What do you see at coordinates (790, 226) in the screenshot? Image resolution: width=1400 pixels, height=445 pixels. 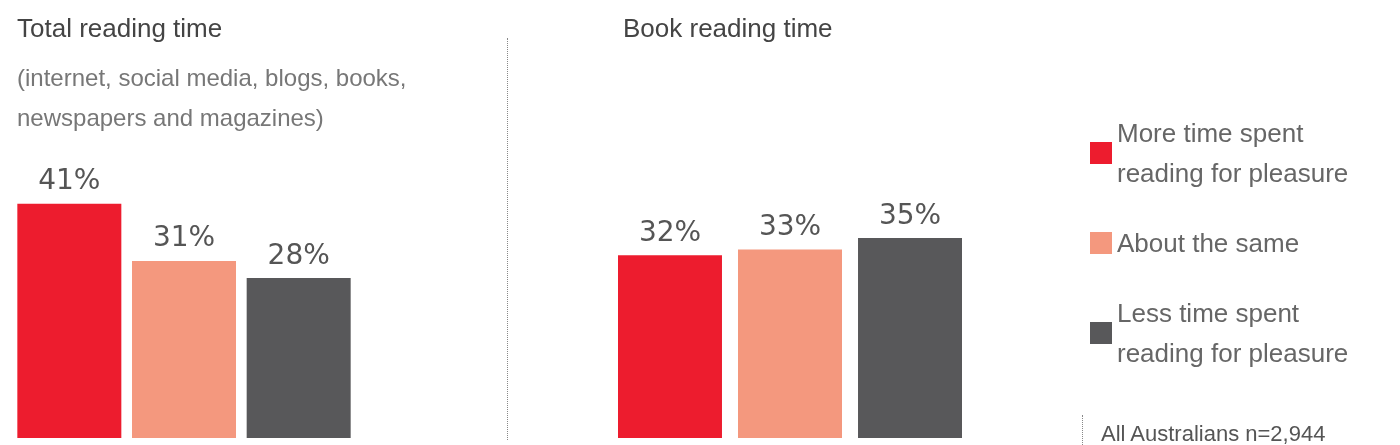 I see `data-label: 33%` at bounding box center [790, 226].